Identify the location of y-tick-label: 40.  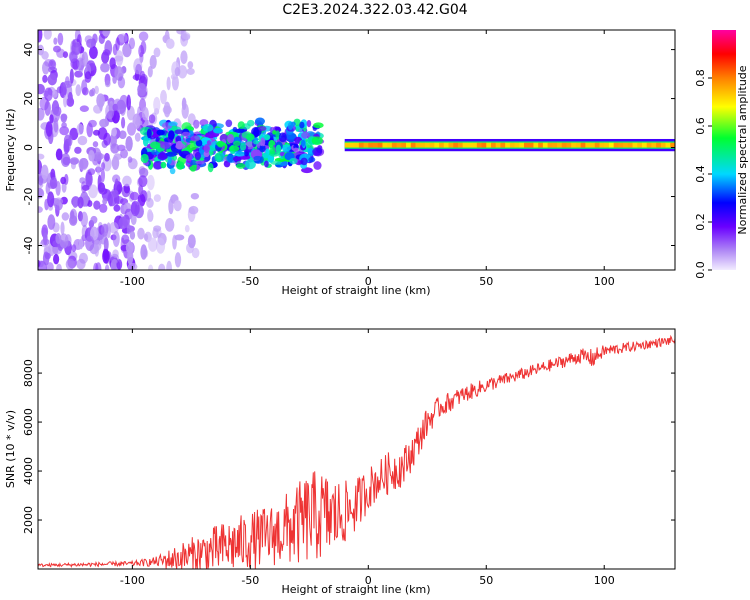
(28, 50).